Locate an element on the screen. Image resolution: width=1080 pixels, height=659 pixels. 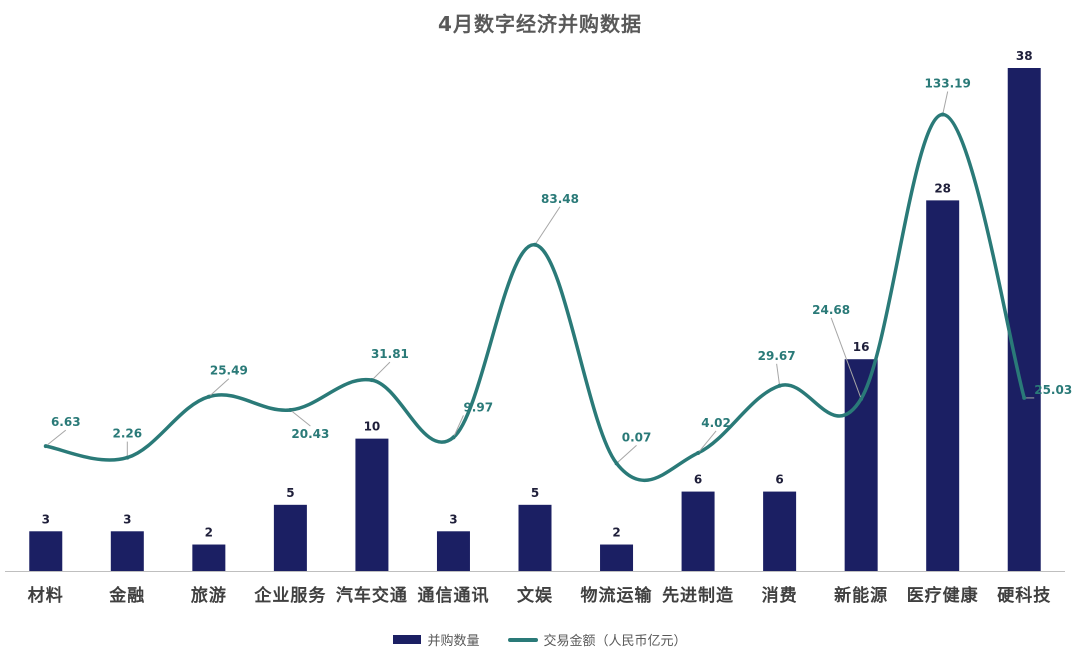
line-data-label: 31.81 is located at coordinates (390, 354).